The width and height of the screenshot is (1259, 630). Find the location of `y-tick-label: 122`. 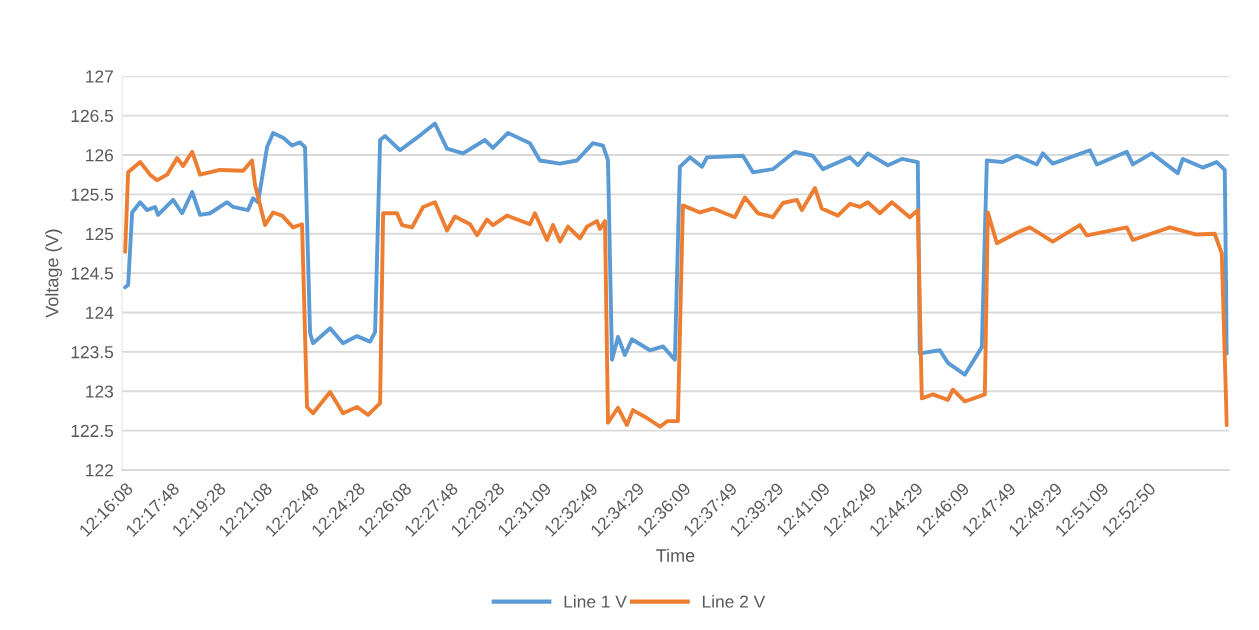

y-tick-label: 122 is located at coordinates (99, 470).